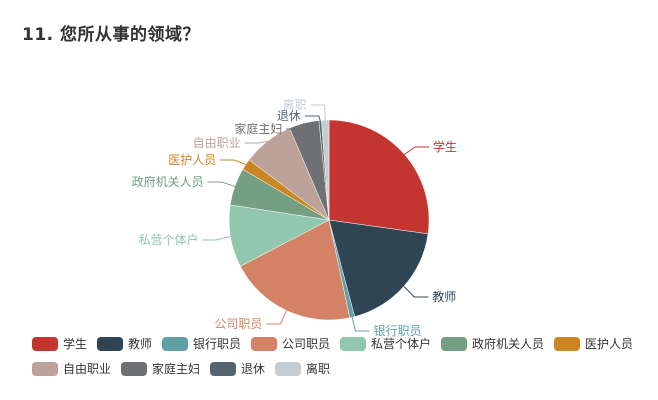 This screenshot has height=400, width=658. What do you see at coordinates (217, 143) in the screenshot?
I see `slice-label: 自由职业` at bounding box center [217, 143].